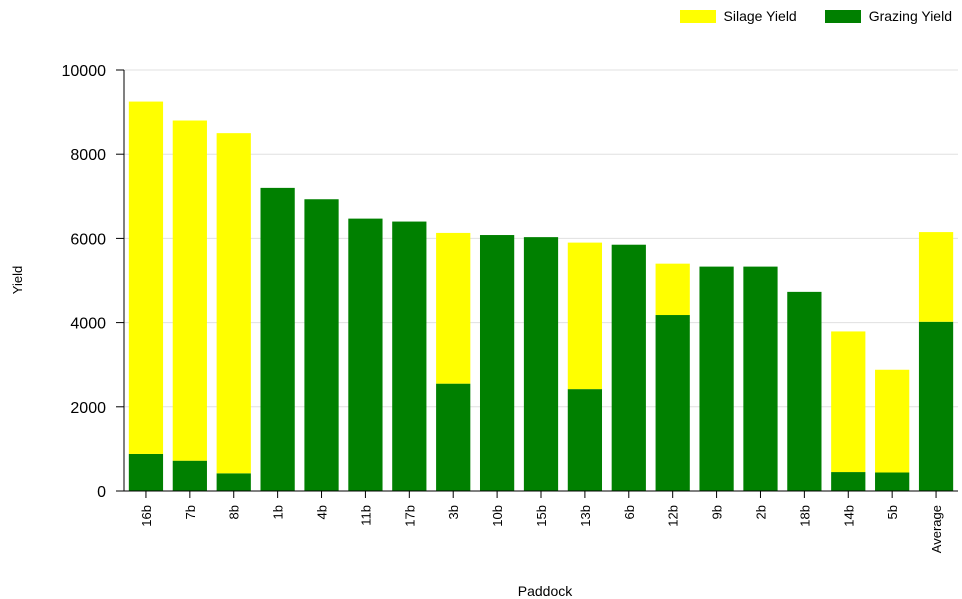  I want to click on x-tick-label: 7b, so click(190, 512).